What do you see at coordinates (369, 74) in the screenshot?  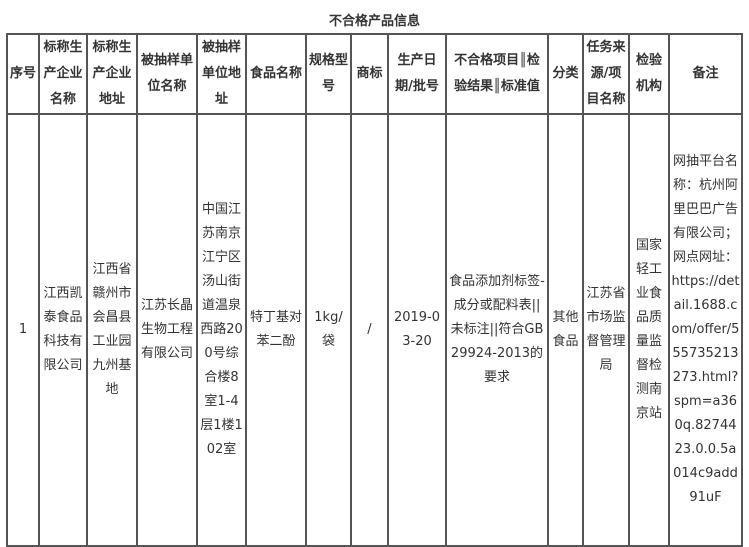 I see `header-trademark: 商标` at bounding box center [369, 74].